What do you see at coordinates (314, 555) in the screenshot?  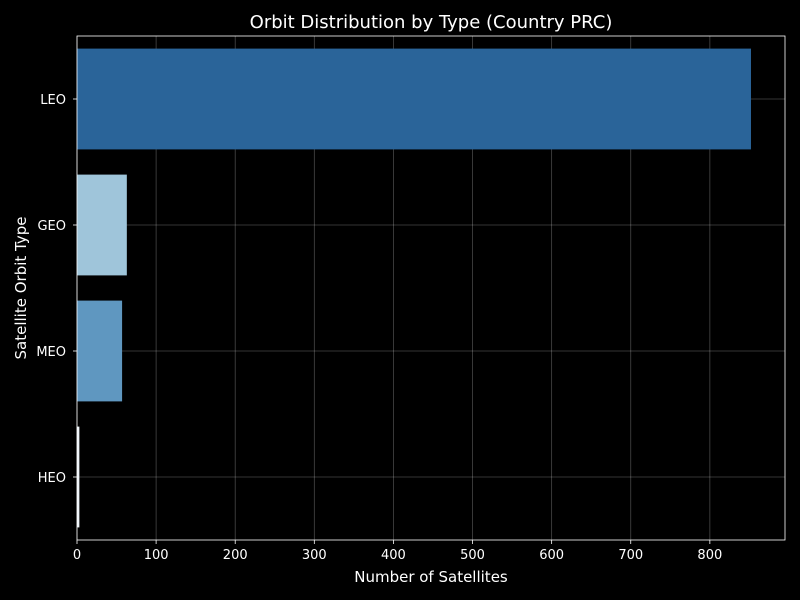 I see `x-tick-label: 300` at bounding box center [314, 555].